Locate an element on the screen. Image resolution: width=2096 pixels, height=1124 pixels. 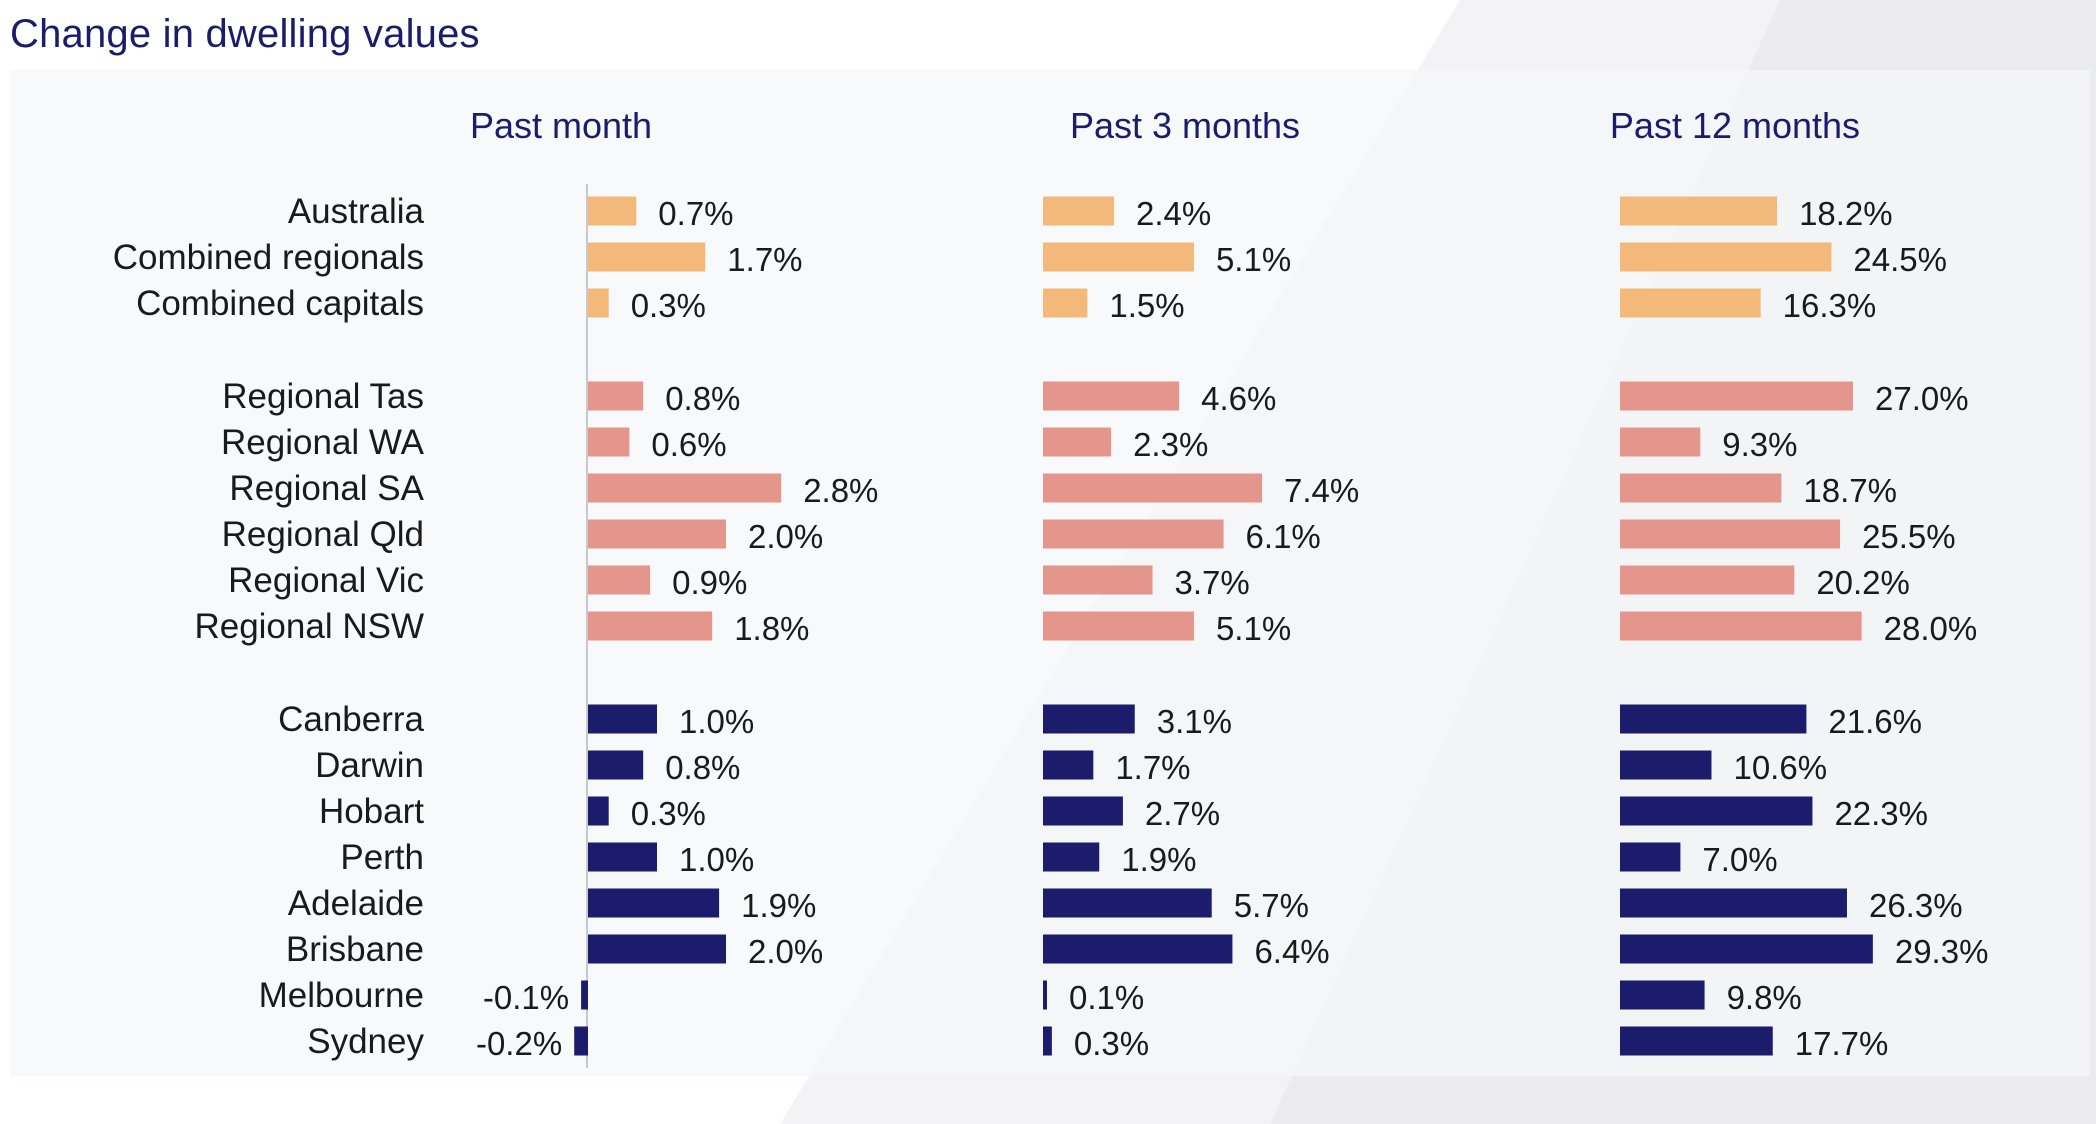
bar-past-month-regional-tas is located at coordinates (616, 396).